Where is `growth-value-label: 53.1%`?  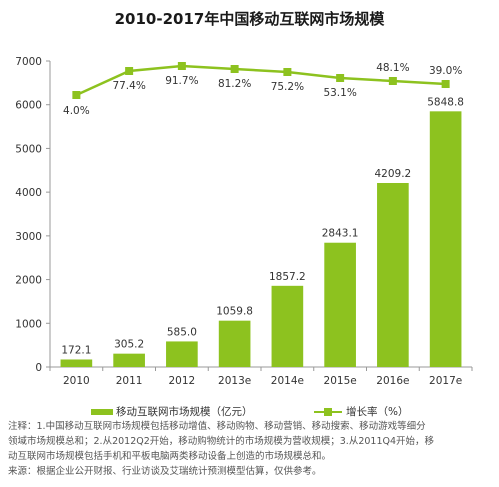
growth-value-label: 53.1% is located at coordinates (339, 93).